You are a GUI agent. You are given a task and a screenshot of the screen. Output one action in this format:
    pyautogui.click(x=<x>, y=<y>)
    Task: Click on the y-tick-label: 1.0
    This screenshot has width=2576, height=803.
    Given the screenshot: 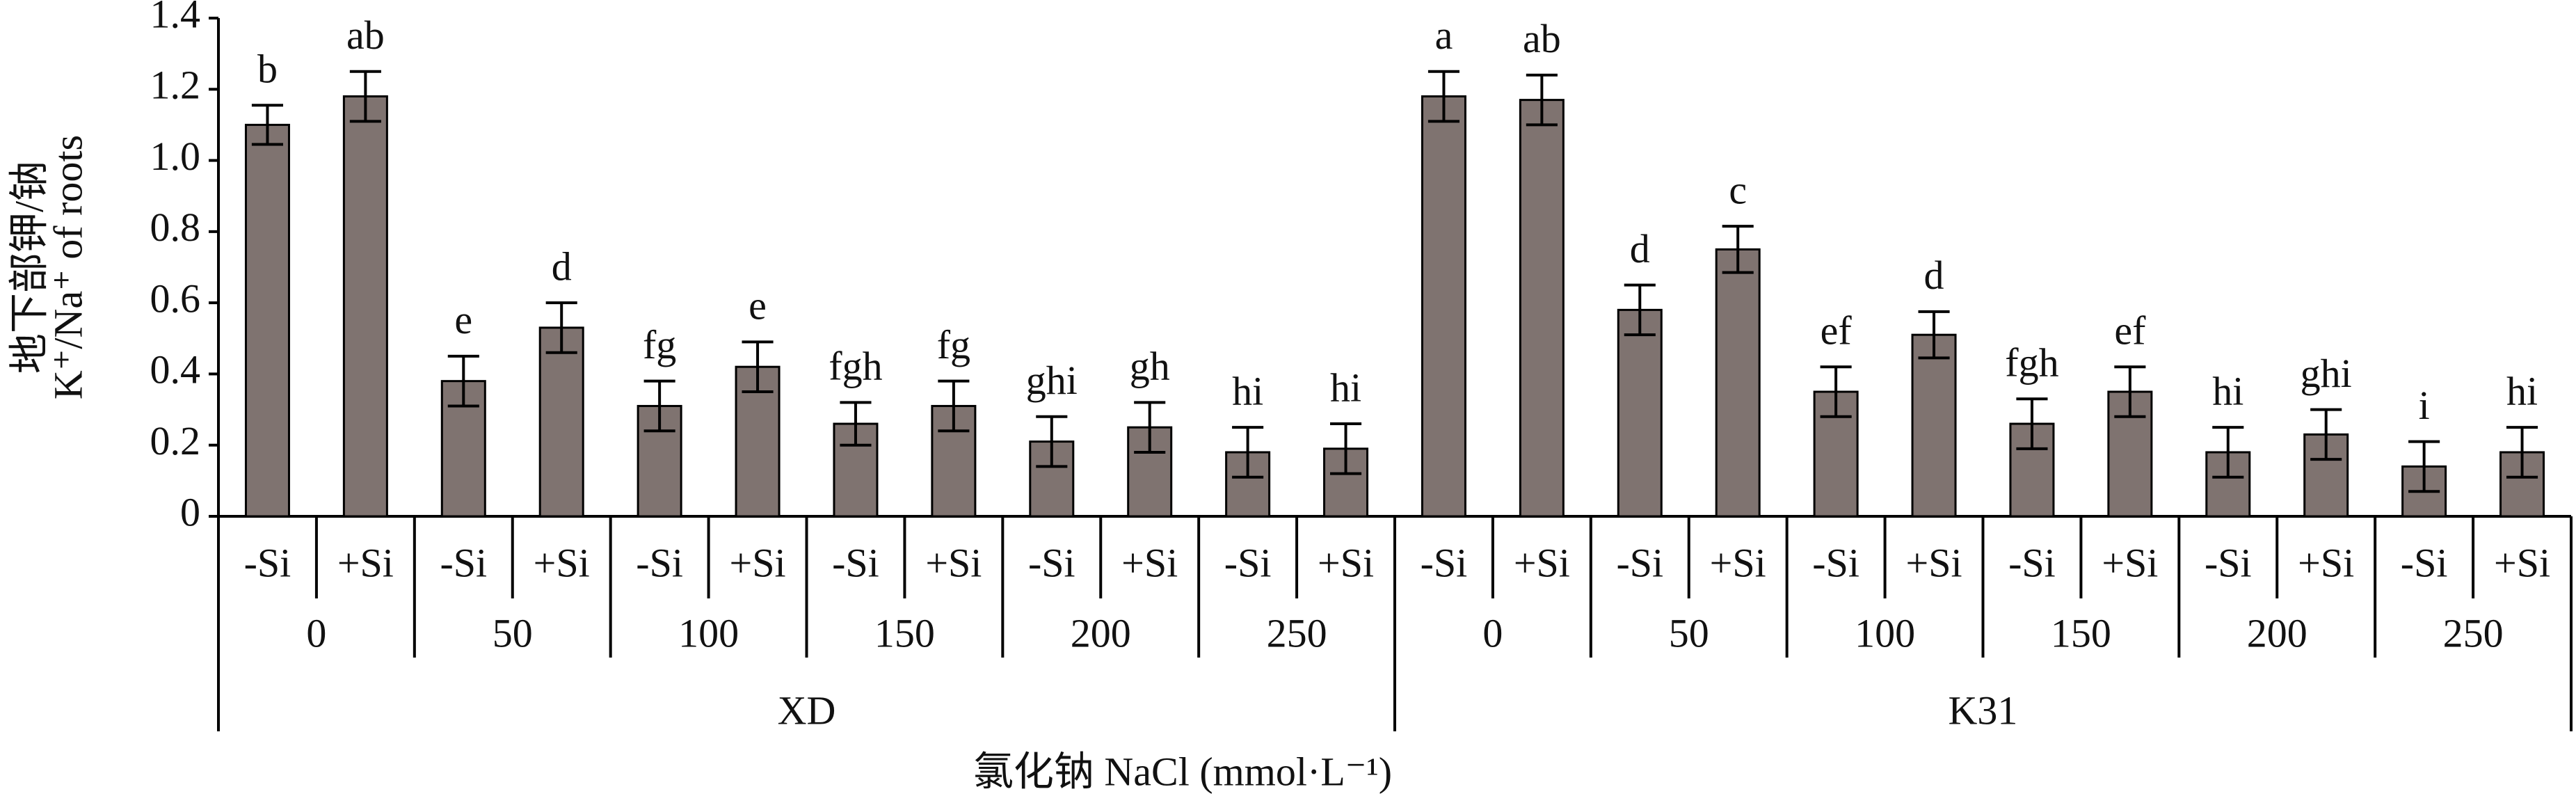 What is the action you would take?
    pyautogui.click(x=175, y=156)
    